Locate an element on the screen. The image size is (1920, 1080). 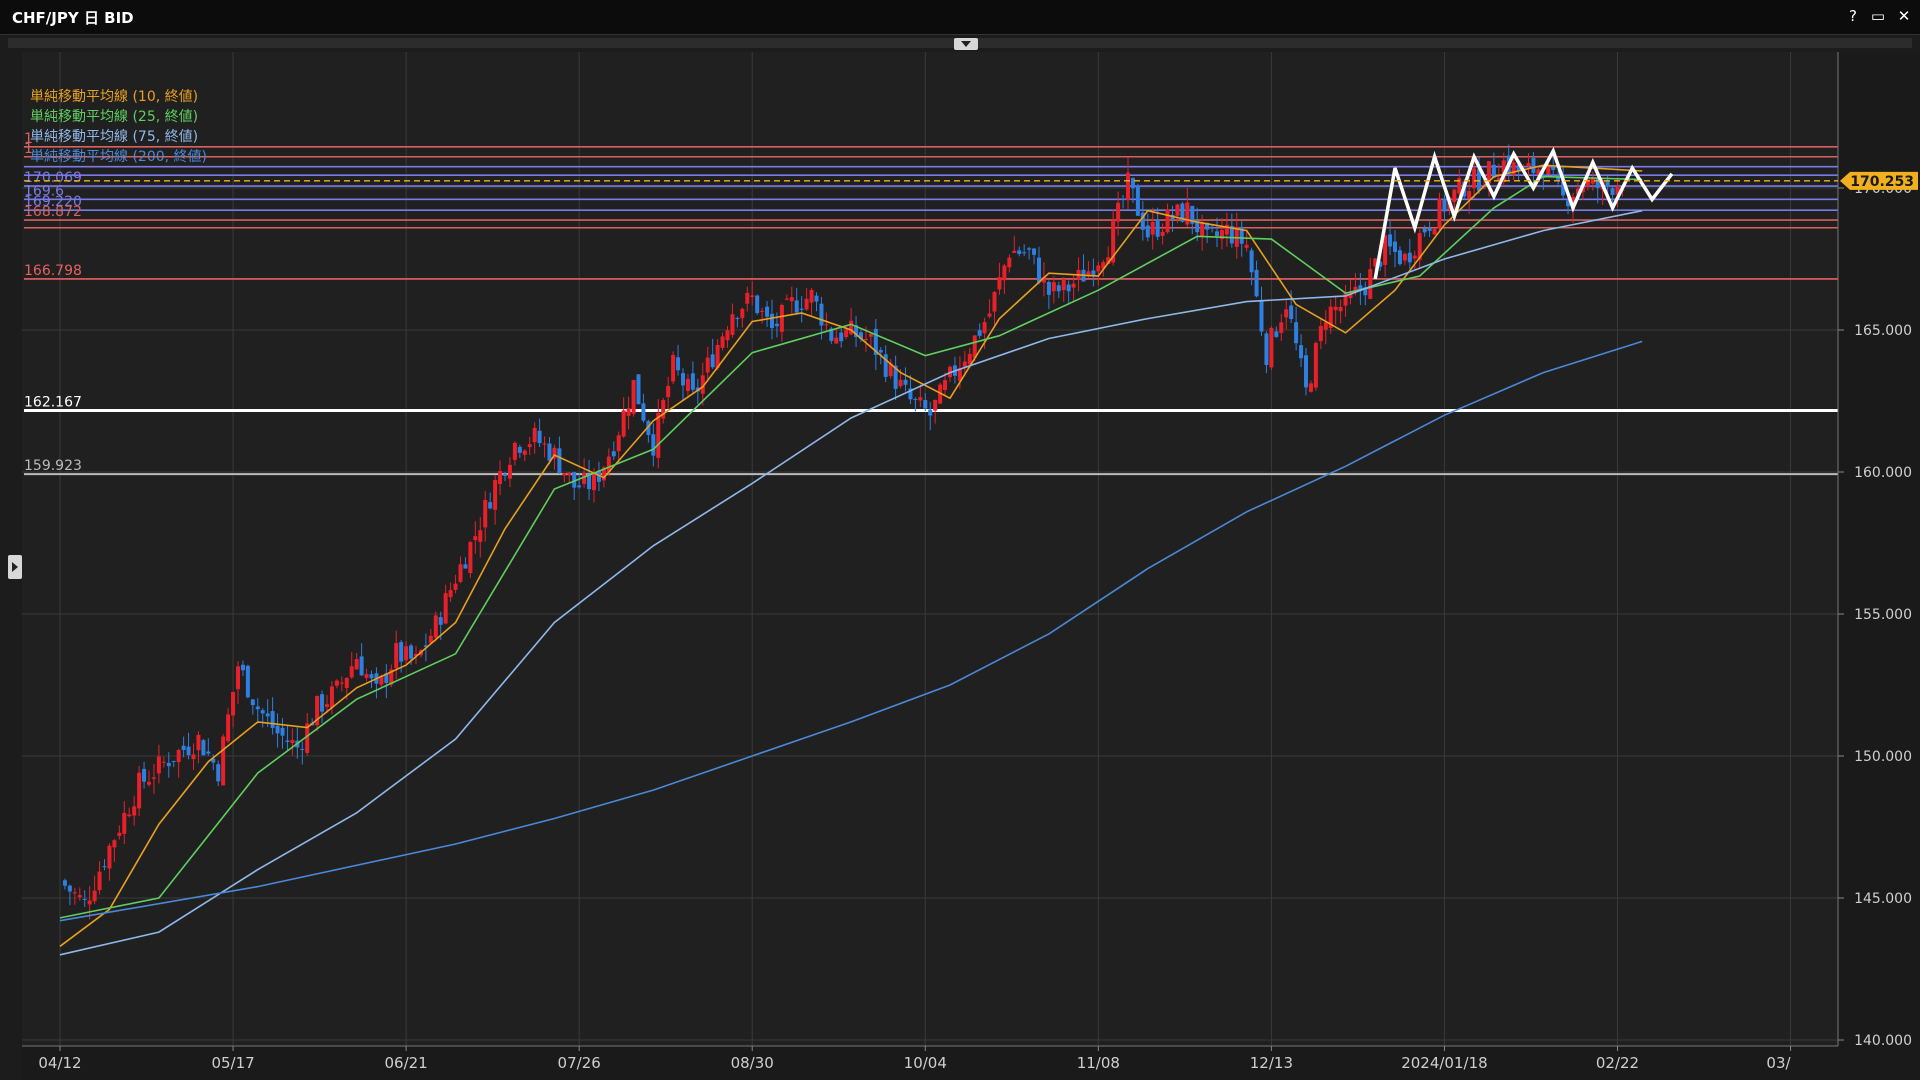
help-icon: ? is located at coordinates (1853, 16).